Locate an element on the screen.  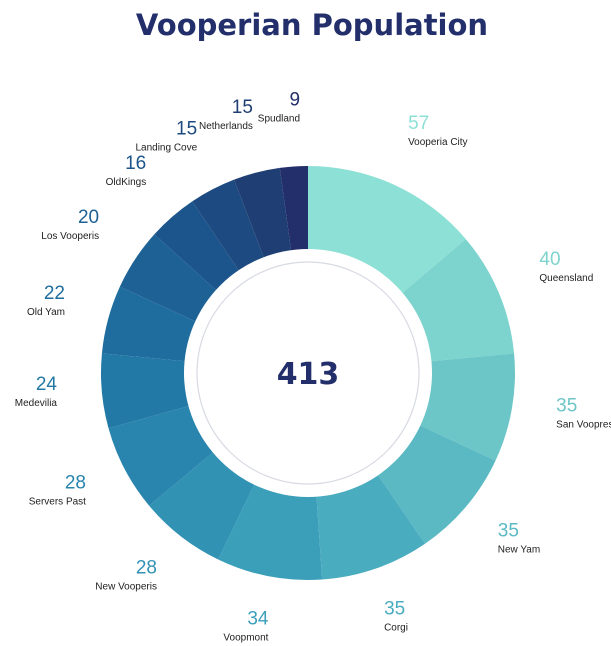
category-label-voopmont: Voopmont is located at coordinates (245, 637).